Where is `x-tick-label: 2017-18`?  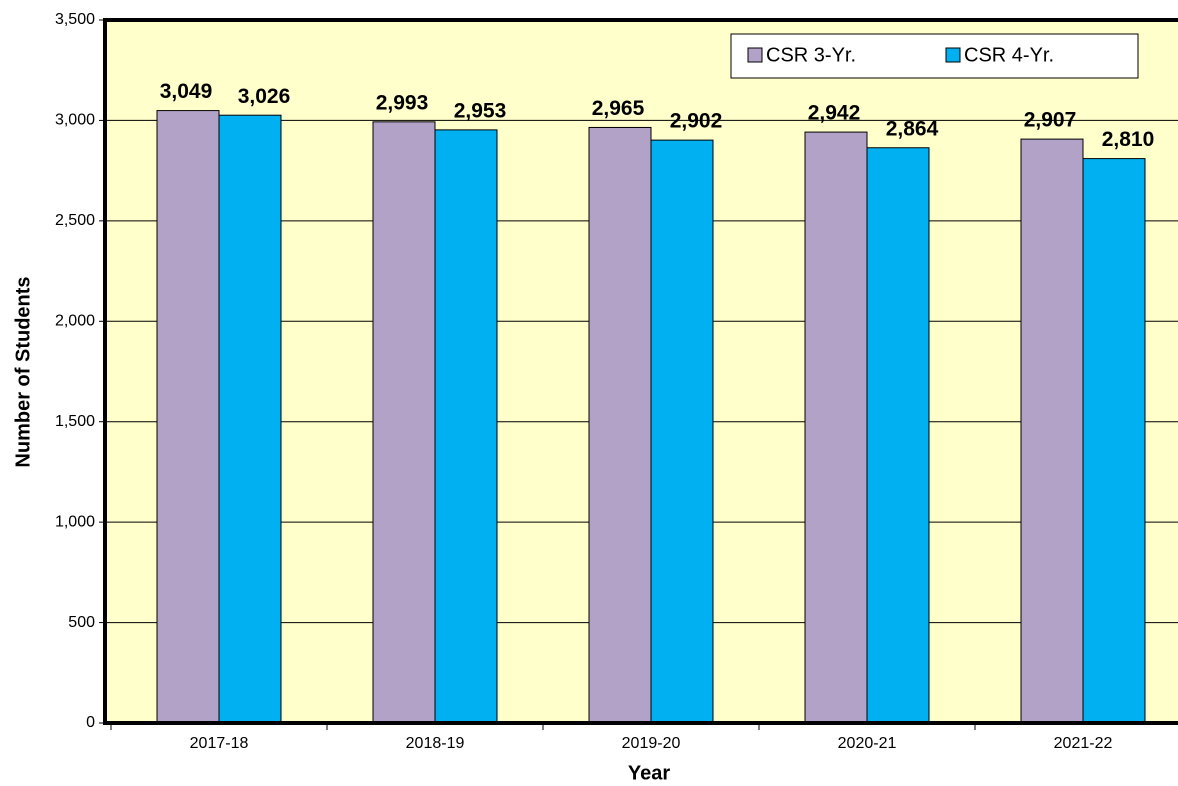 x-tick-label: 2017-18 is located at coordinates (219, 743).